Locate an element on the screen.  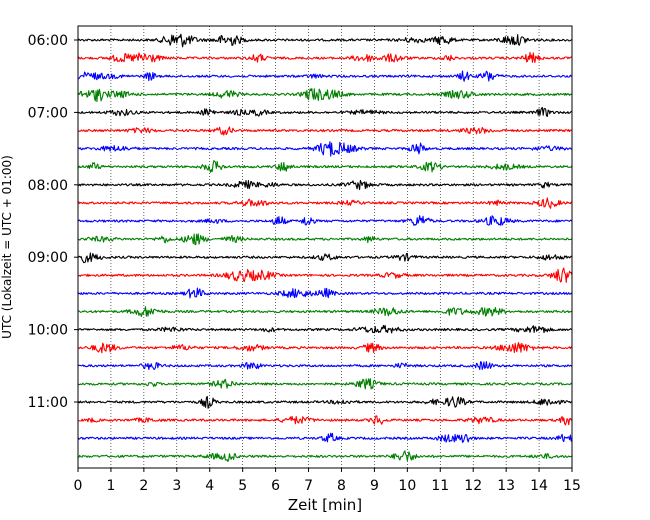
x-tick-label: 0 is located at coordinates (78, 486).